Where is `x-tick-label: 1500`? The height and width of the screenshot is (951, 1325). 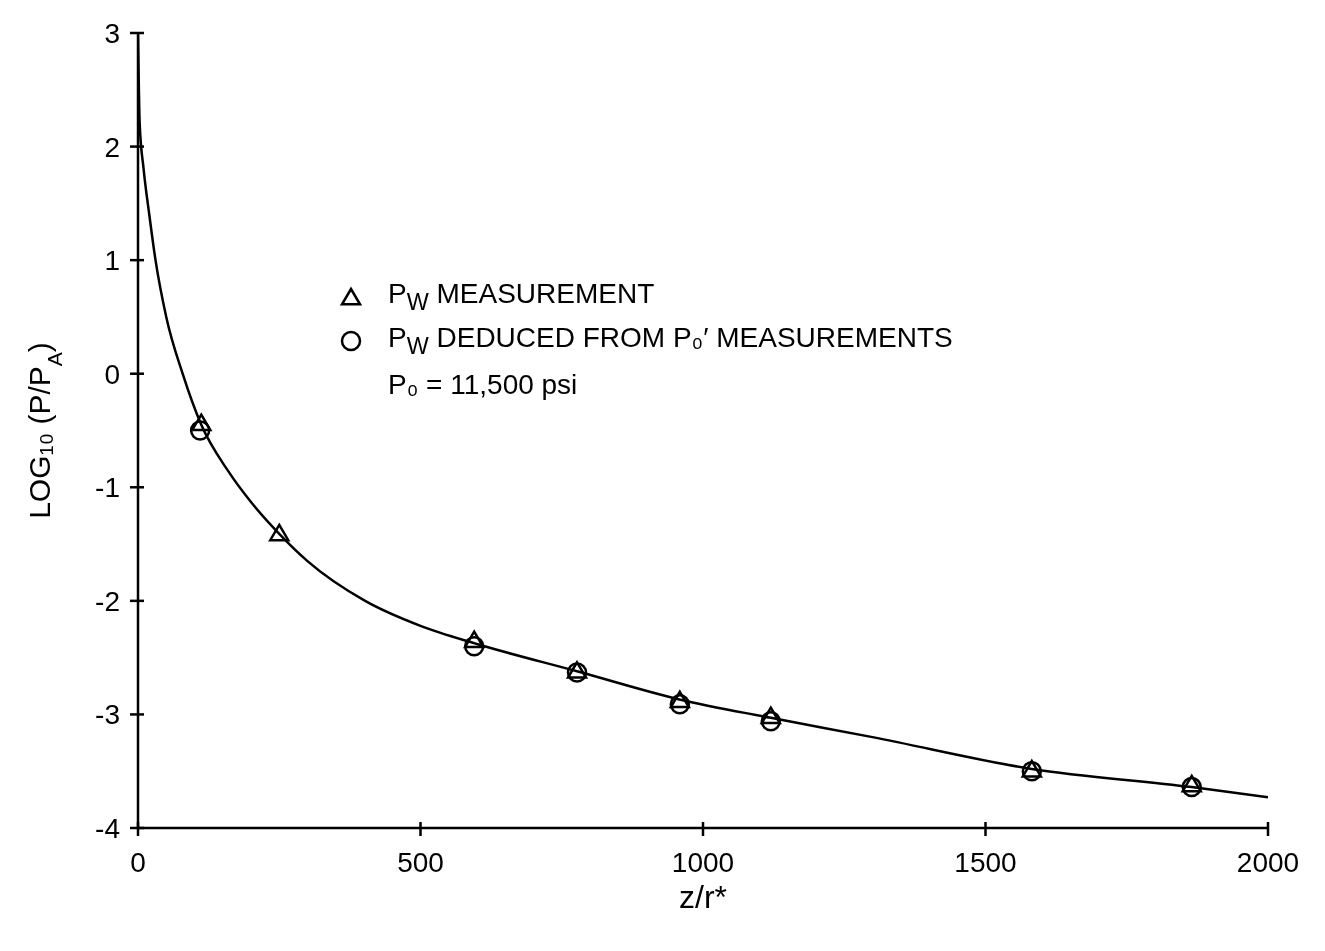 x-tick-label: 1500 is located at coordinates (985, 862).